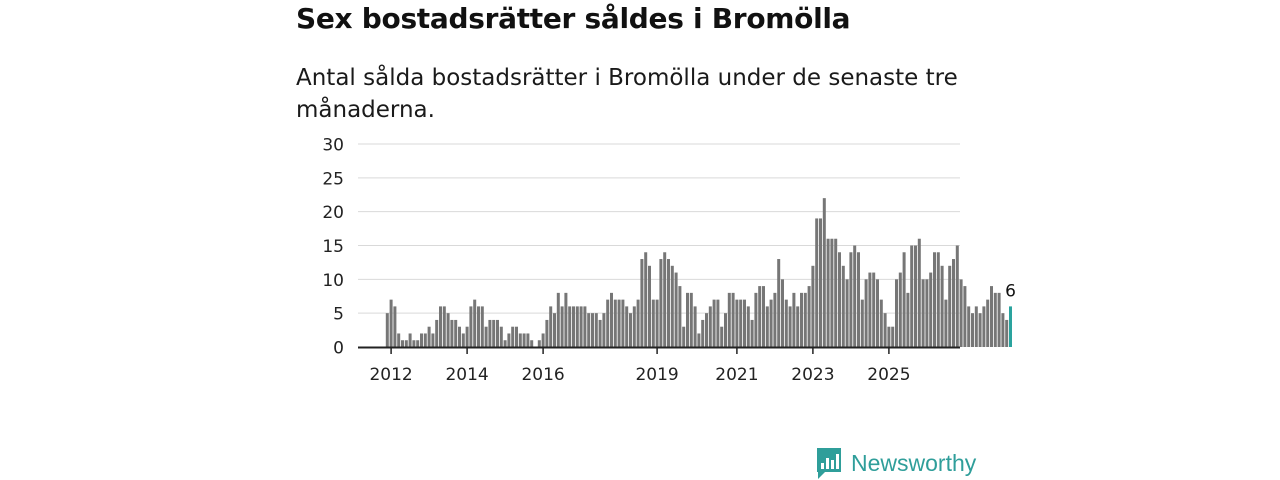 Image resolution: width=1280 pixels, height=480 pixels. What do you see at coordinates (333, 146) in the screenshot?
I see `y-tick-label: 30` at bounding box center [333, 146].